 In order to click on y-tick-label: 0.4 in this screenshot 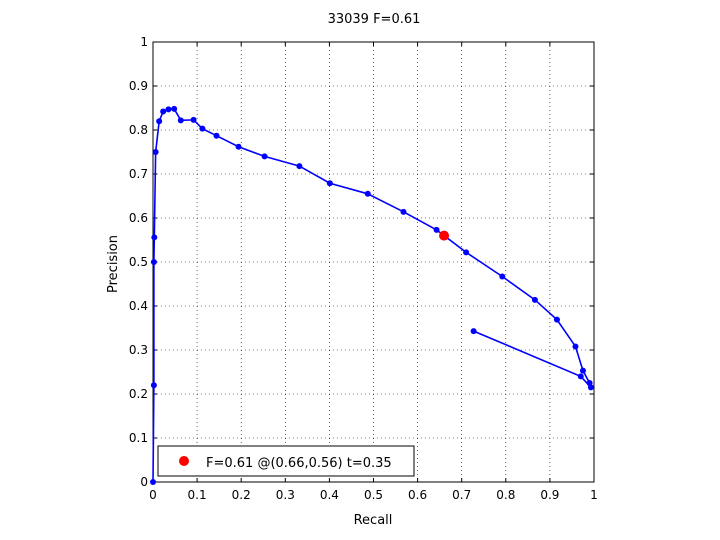, I will do `click(138, 306)`.